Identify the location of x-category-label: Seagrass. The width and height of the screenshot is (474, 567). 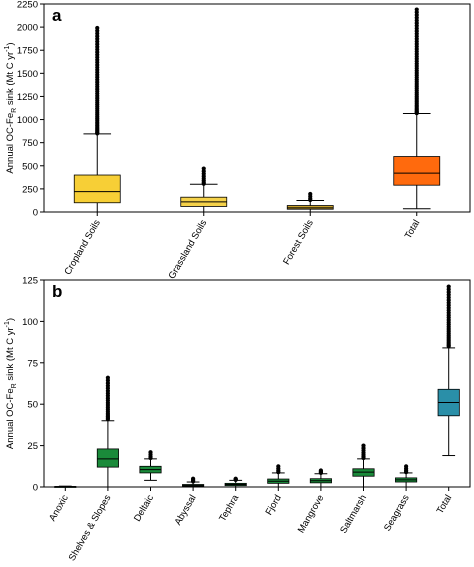
(397, 513).